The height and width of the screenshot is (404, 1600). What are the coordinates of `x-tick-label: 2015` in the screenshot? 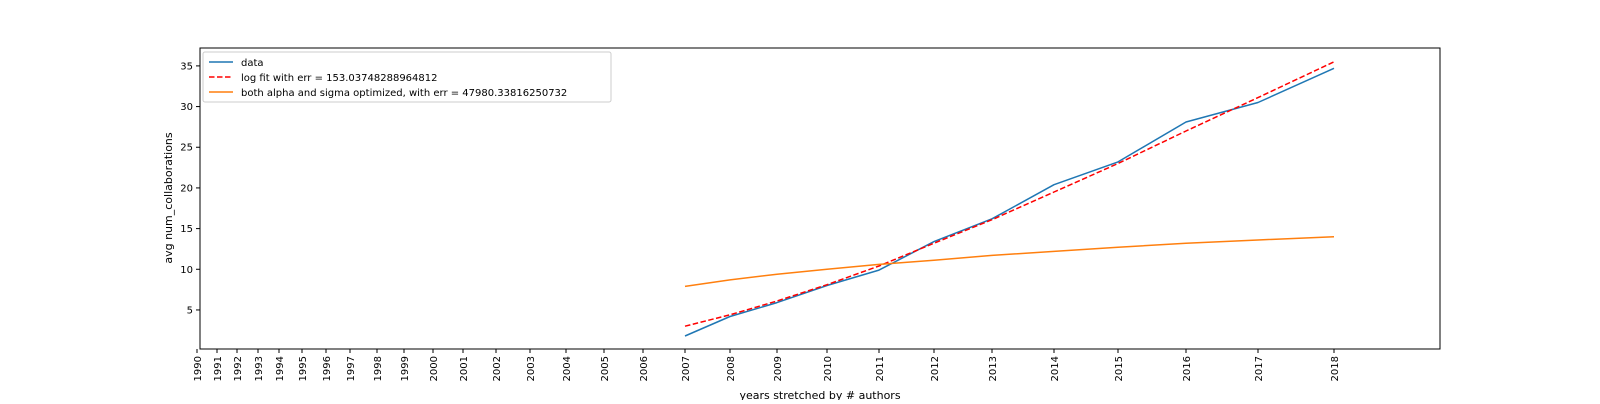 It's located at (1119, 368).